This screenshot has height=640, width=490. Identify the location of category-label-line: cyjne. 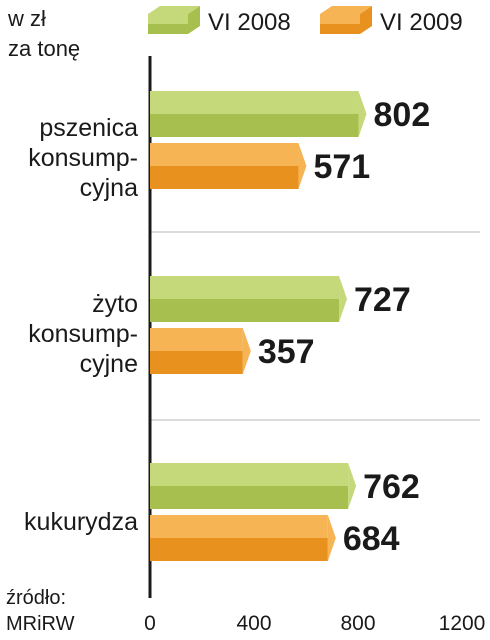
(109, 364).